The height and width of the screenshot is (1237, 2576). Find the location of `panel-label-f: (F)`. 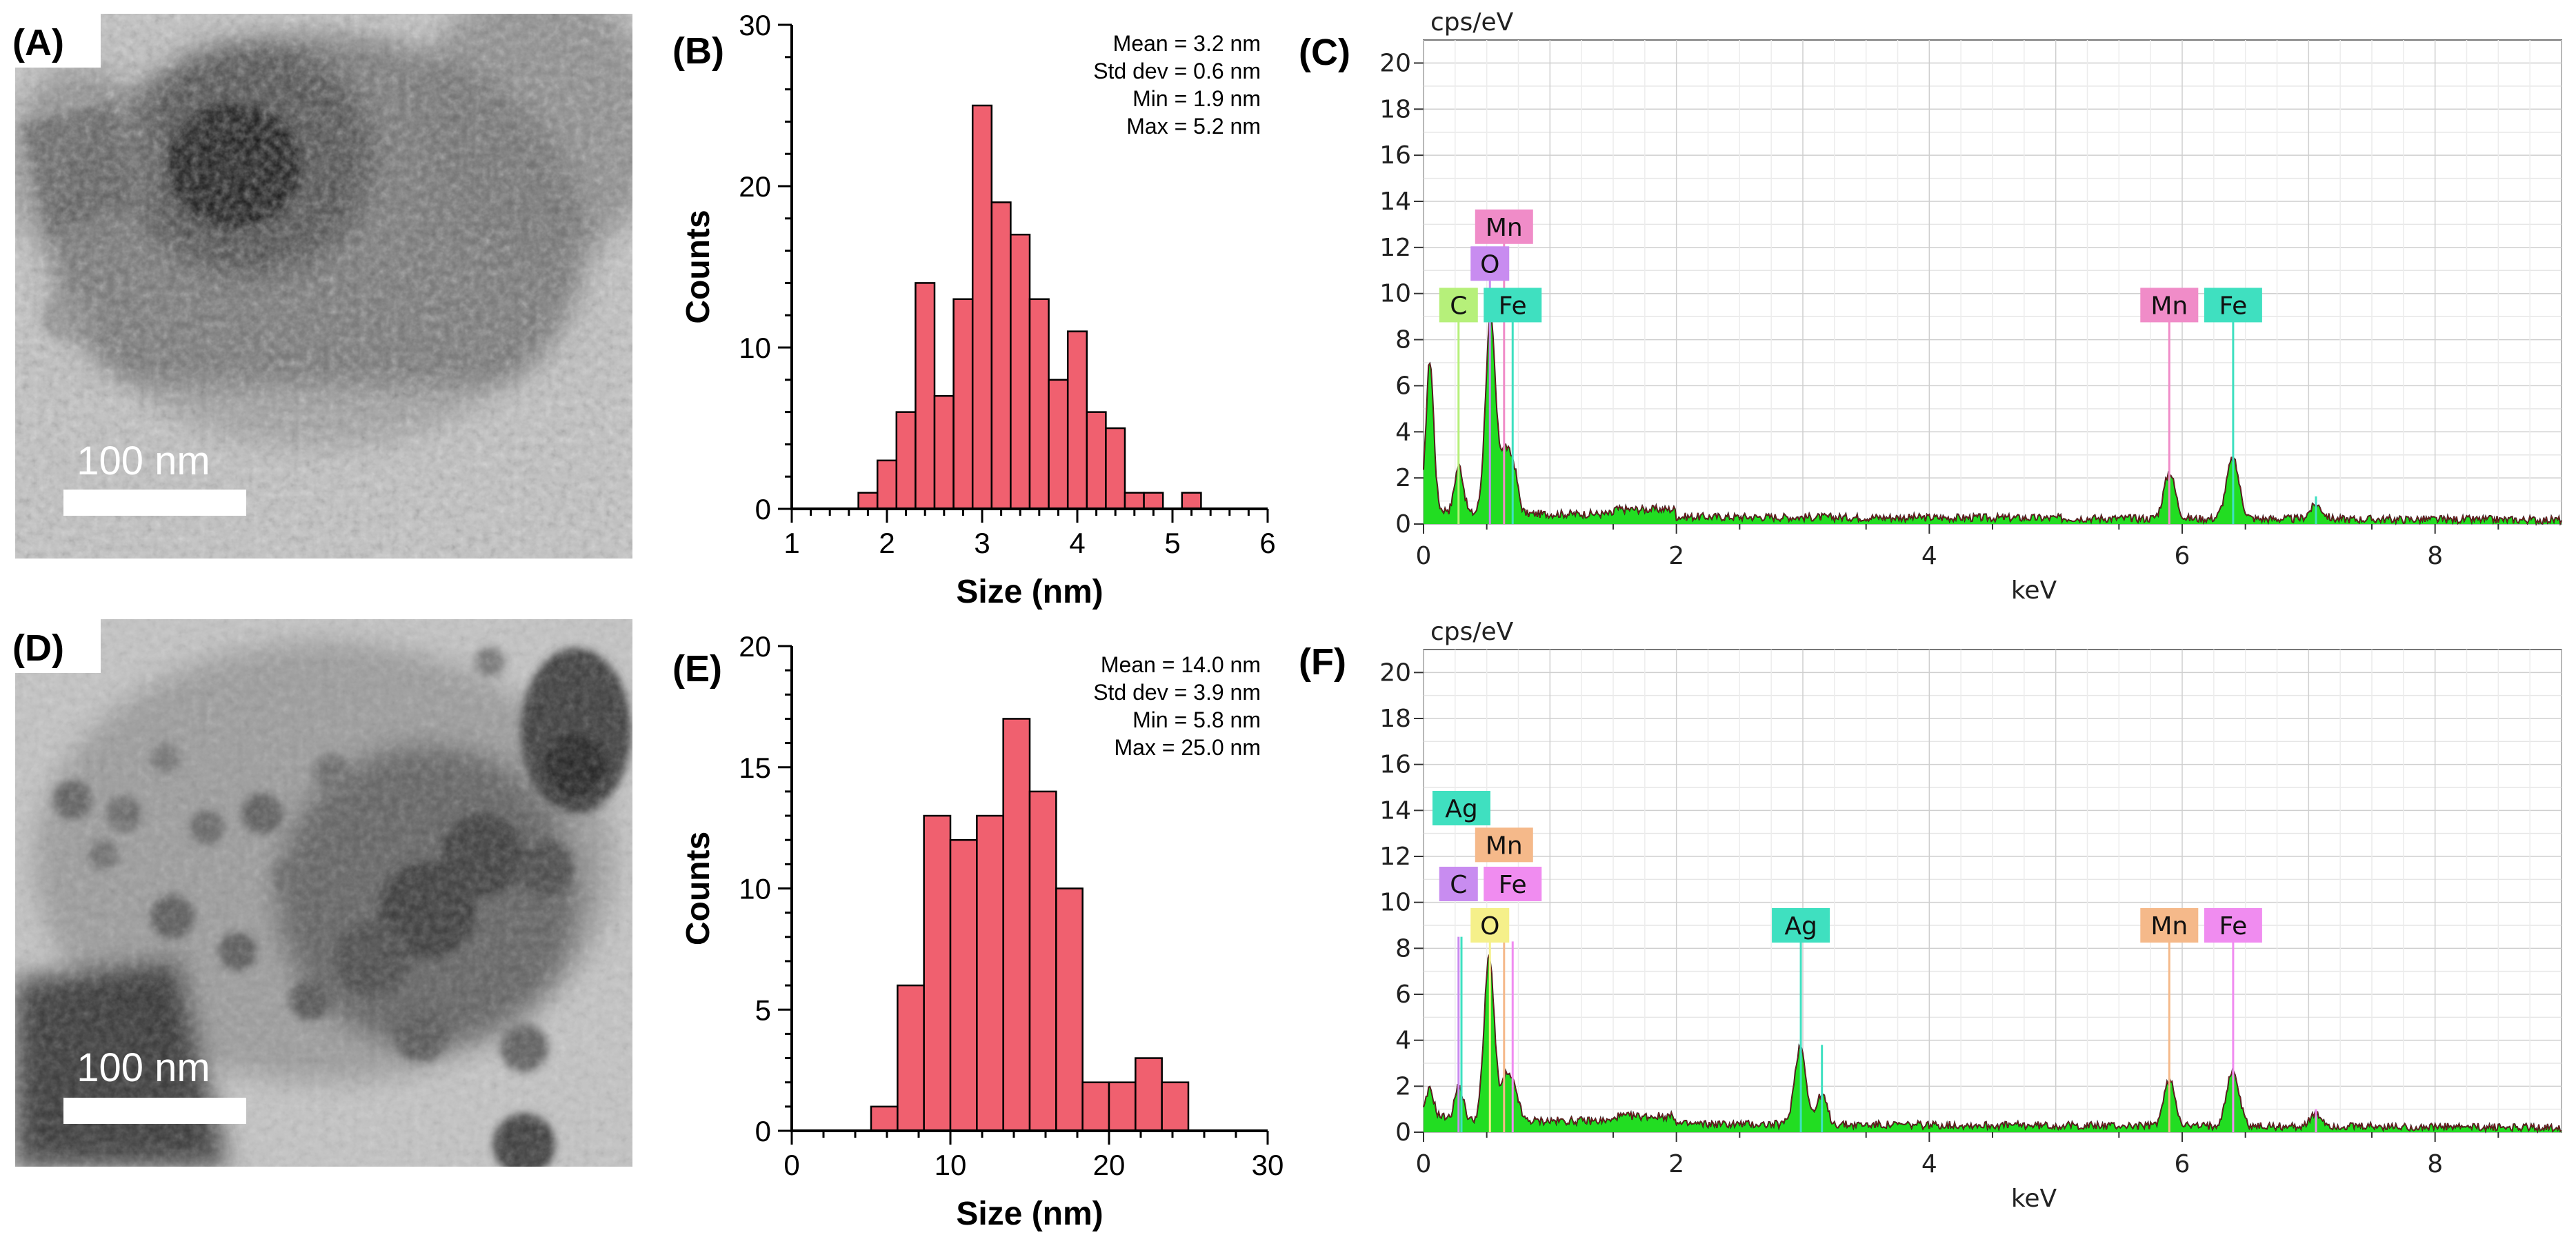

panel-label-f: (F) is located at coordinates (1322, 662).